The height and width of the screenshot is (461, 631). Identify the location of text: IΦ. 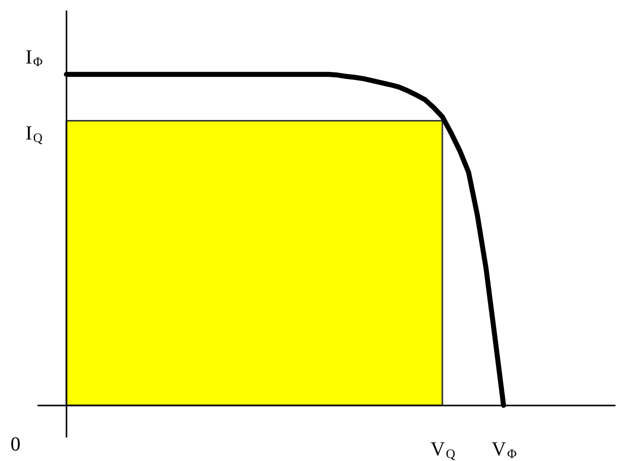
(35, 57).